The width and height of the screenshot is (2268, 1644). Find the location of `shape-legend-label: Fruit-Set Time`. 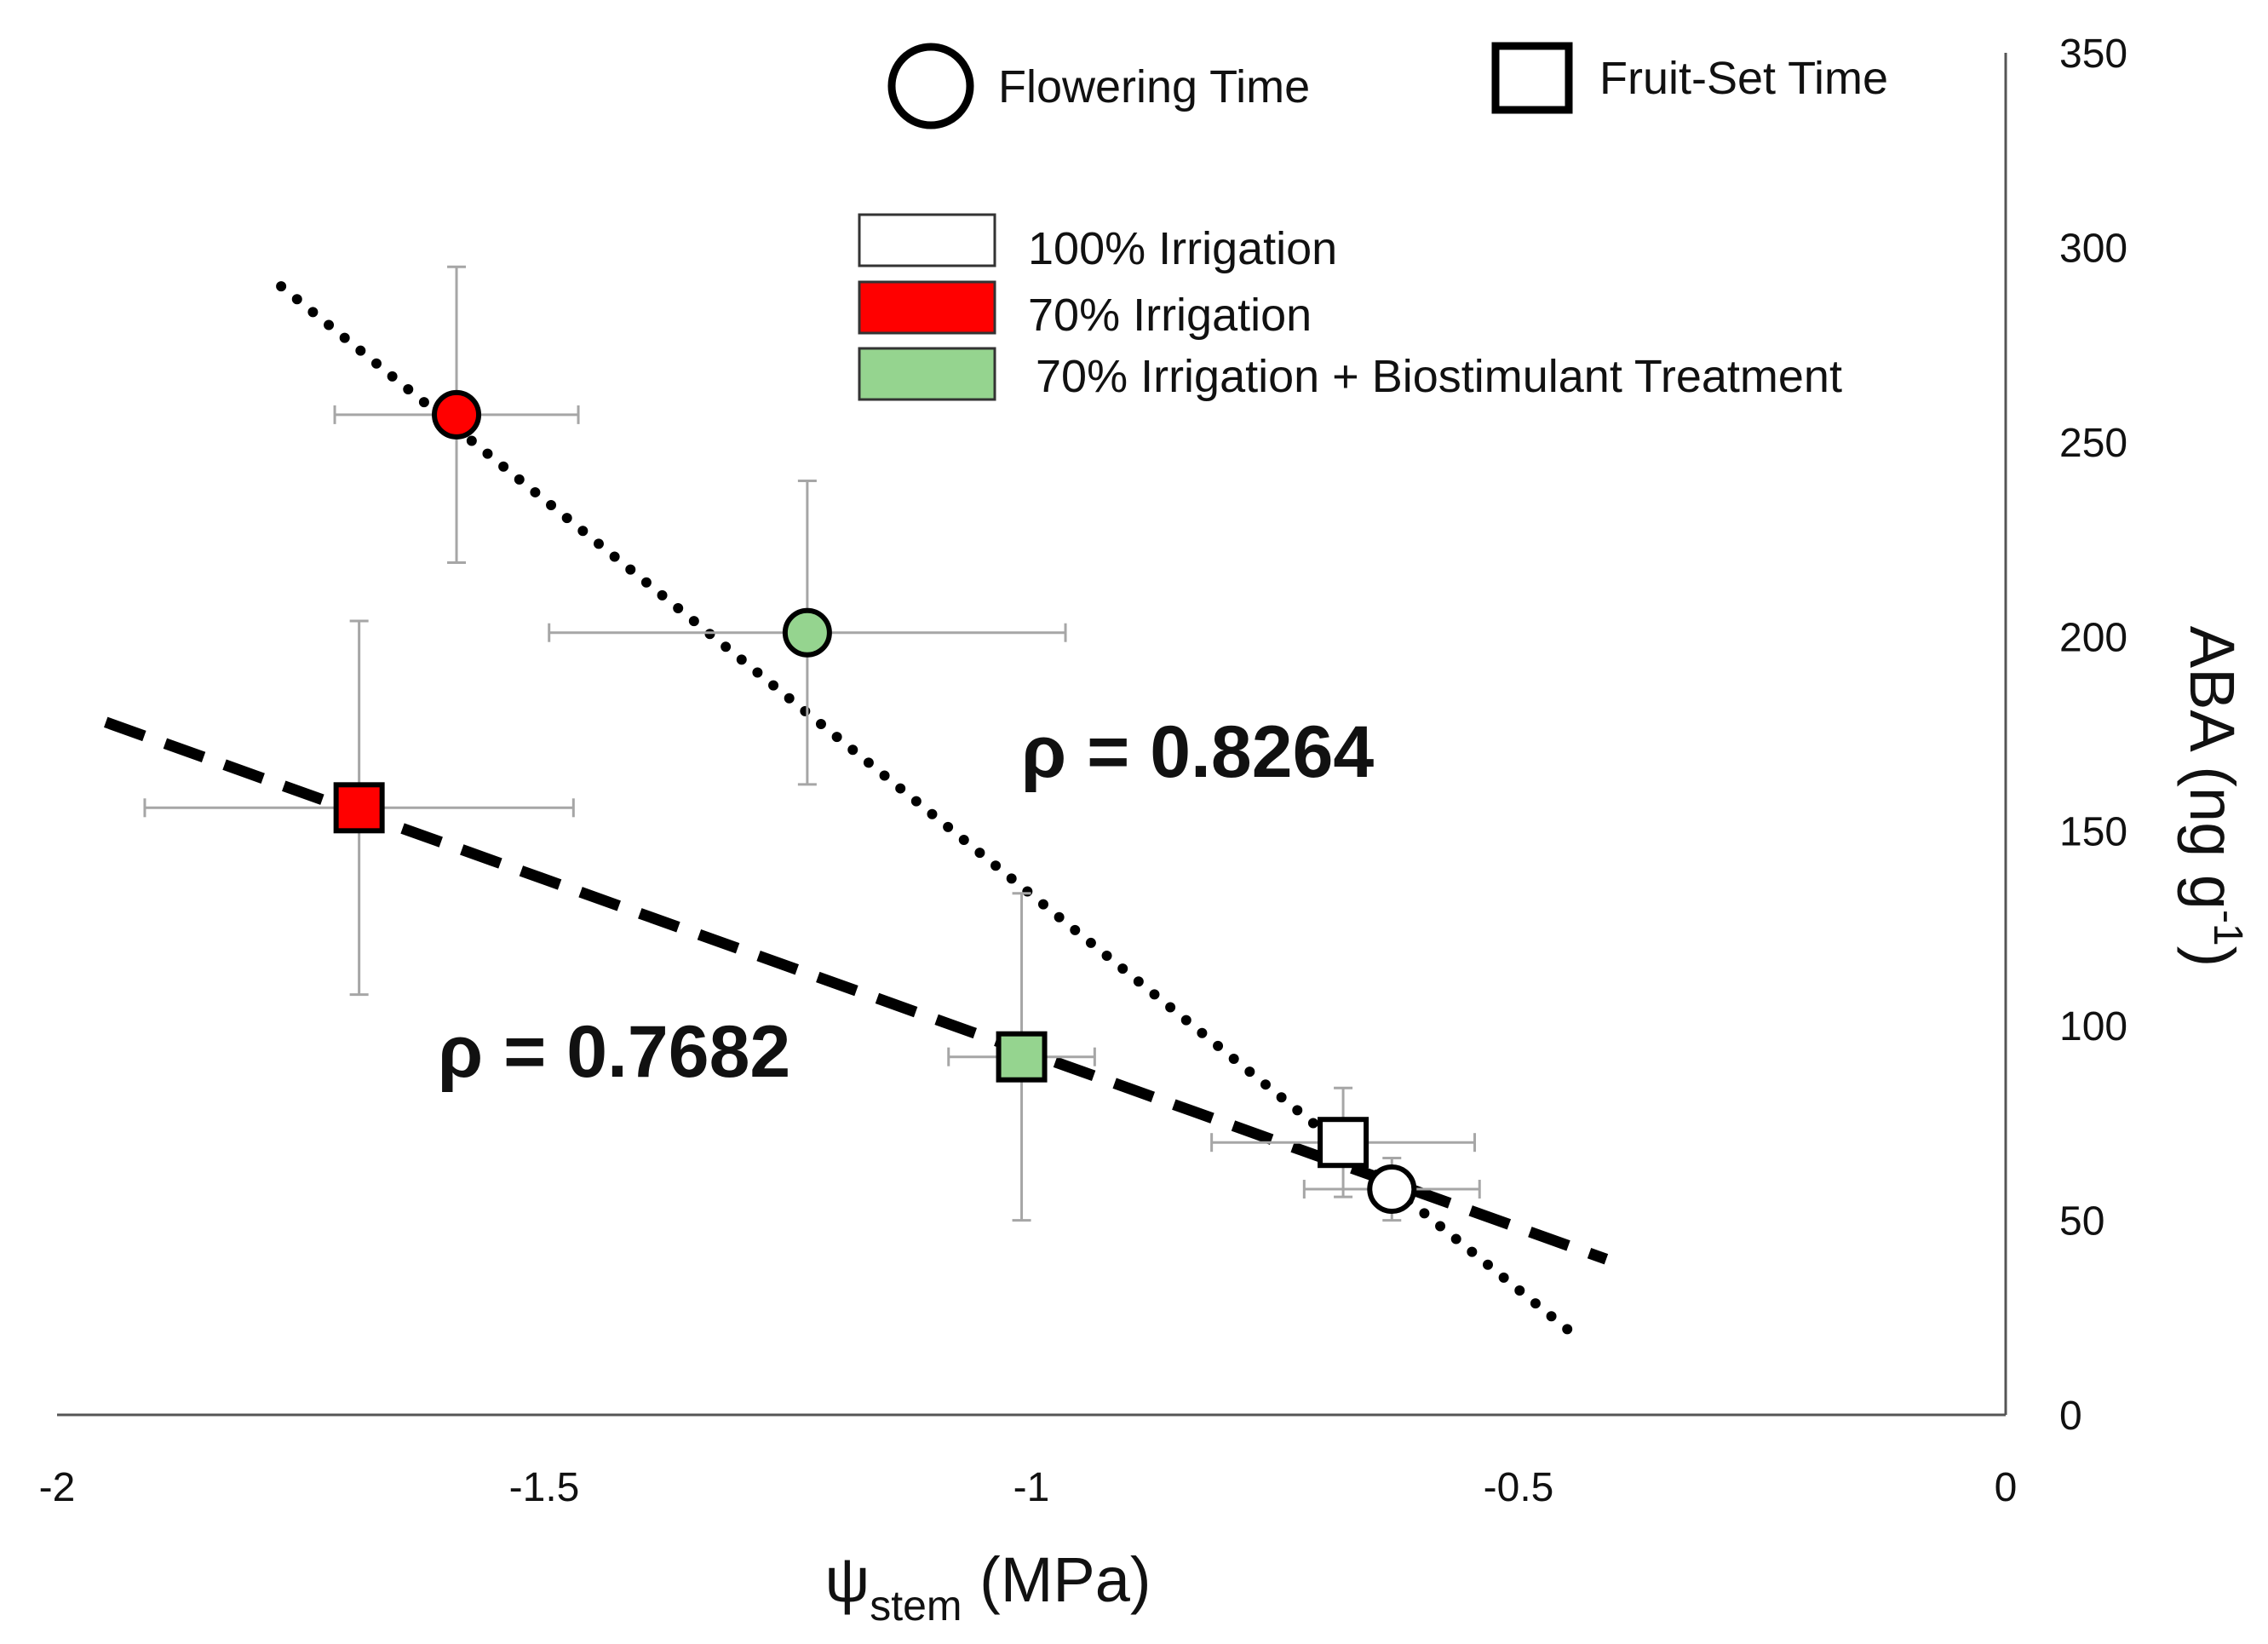

shape-legend-label: Fruit-Set Time is located at coordinates (1743, 78).